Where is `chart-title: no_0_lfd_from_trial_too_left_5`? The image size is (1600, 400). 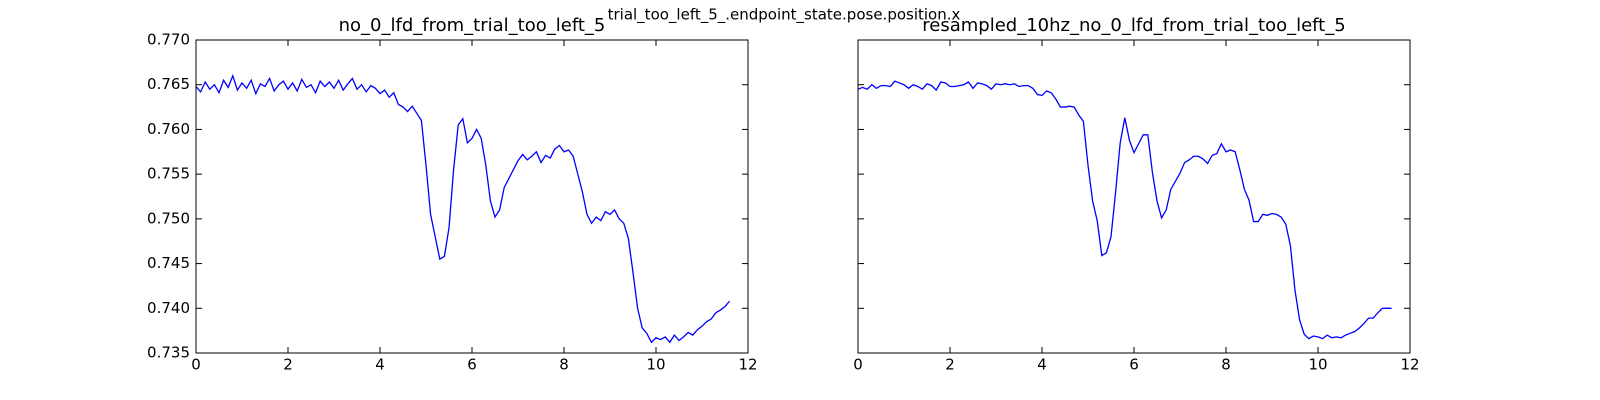
chart-title: no_0_lfd_from_trial_too_left_5 is located at coordinates (472, 25).